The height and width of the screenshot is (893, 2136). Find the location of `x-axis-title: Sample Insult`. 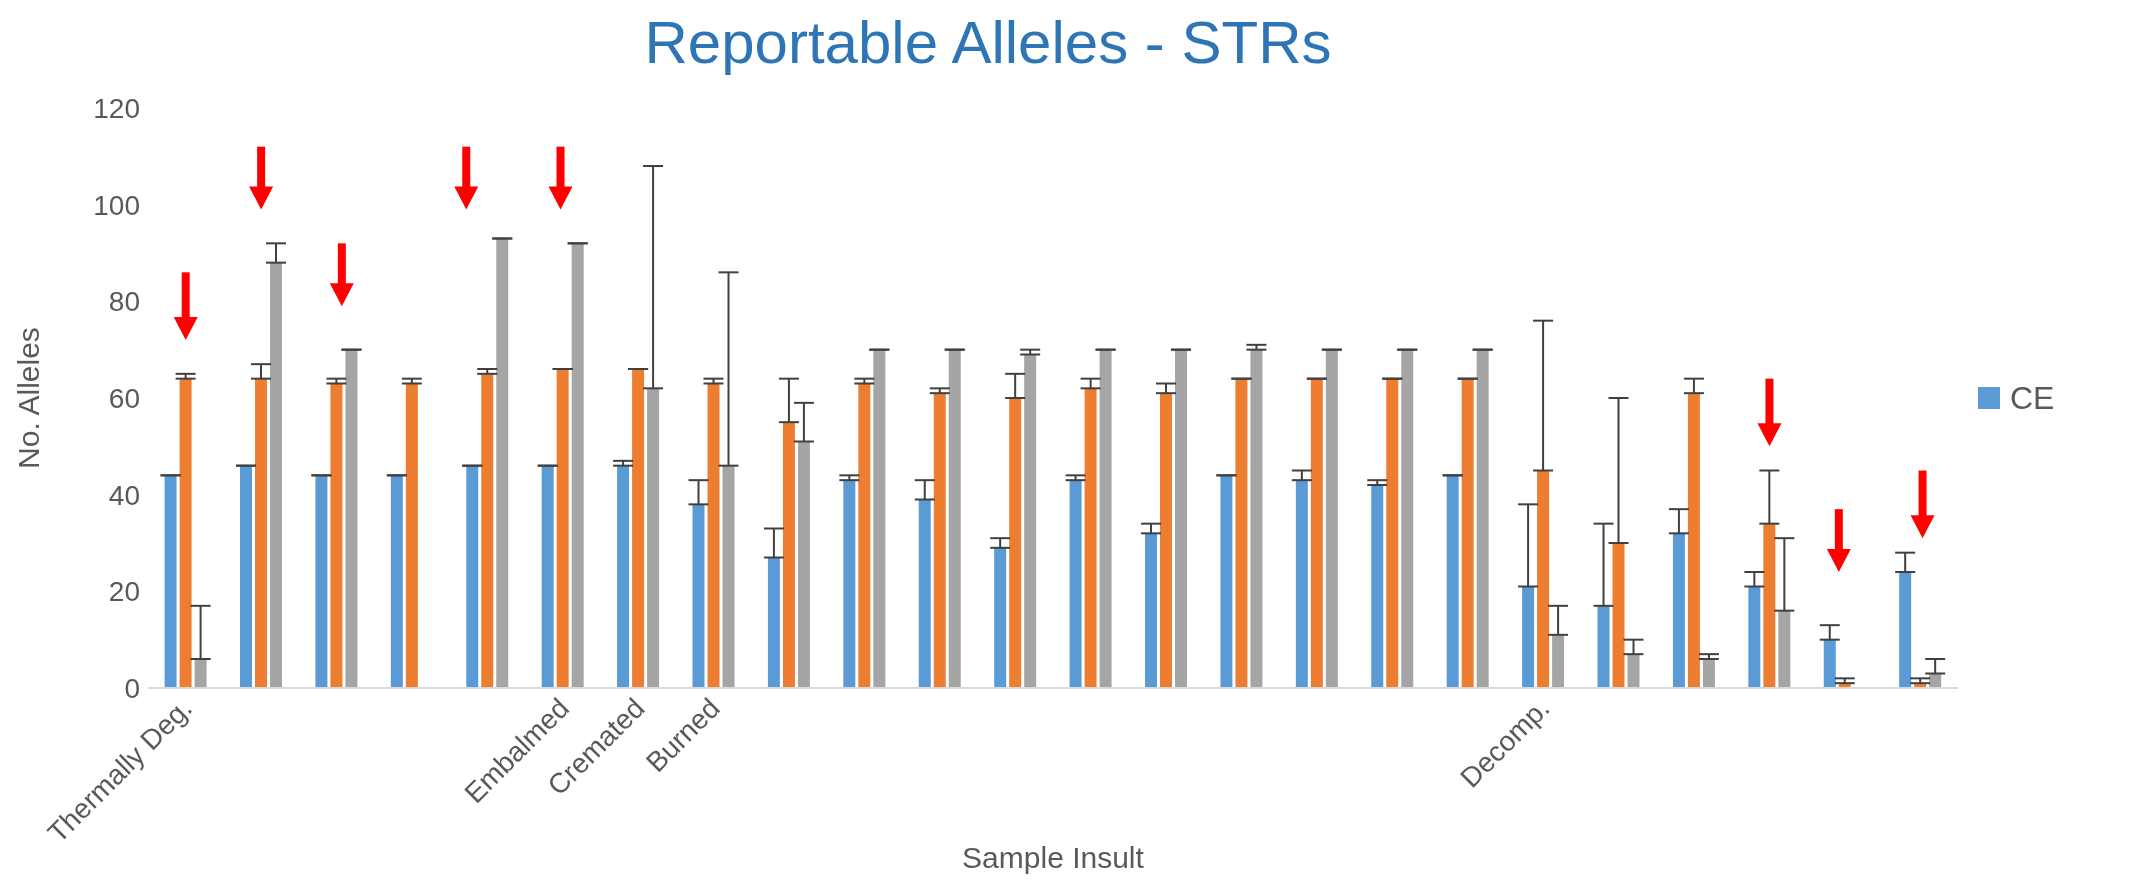

x-axis-title: Sample Insult is located at coordinates (1053, 857).